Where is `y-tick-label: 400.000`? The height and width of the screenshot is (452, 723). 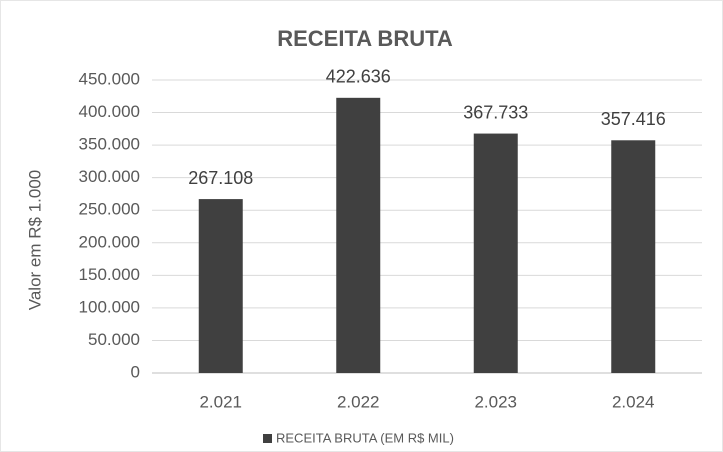 y-tick-label: 400.000 is located at coordinates (109, 111).